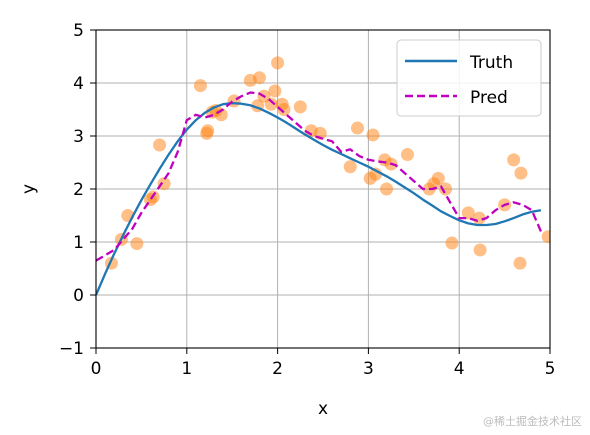 The image size is (590, 435). I want to click on legend: Truth Pred, so click(469, 78).